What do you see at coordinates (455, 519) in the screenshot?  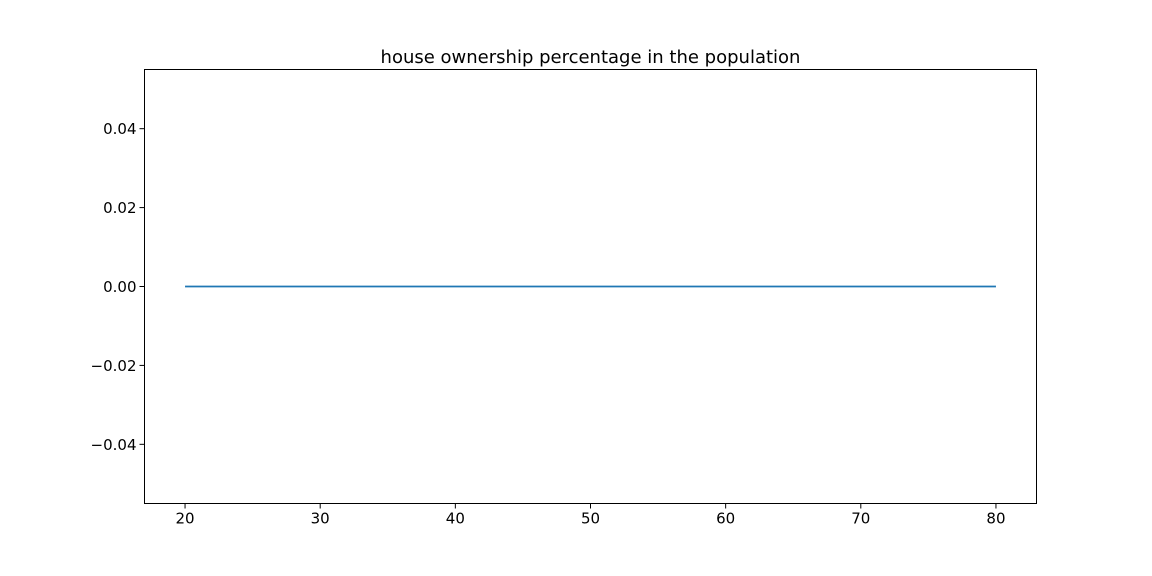 I see `x-tick-label: 40` at bounding box center [455, 519].